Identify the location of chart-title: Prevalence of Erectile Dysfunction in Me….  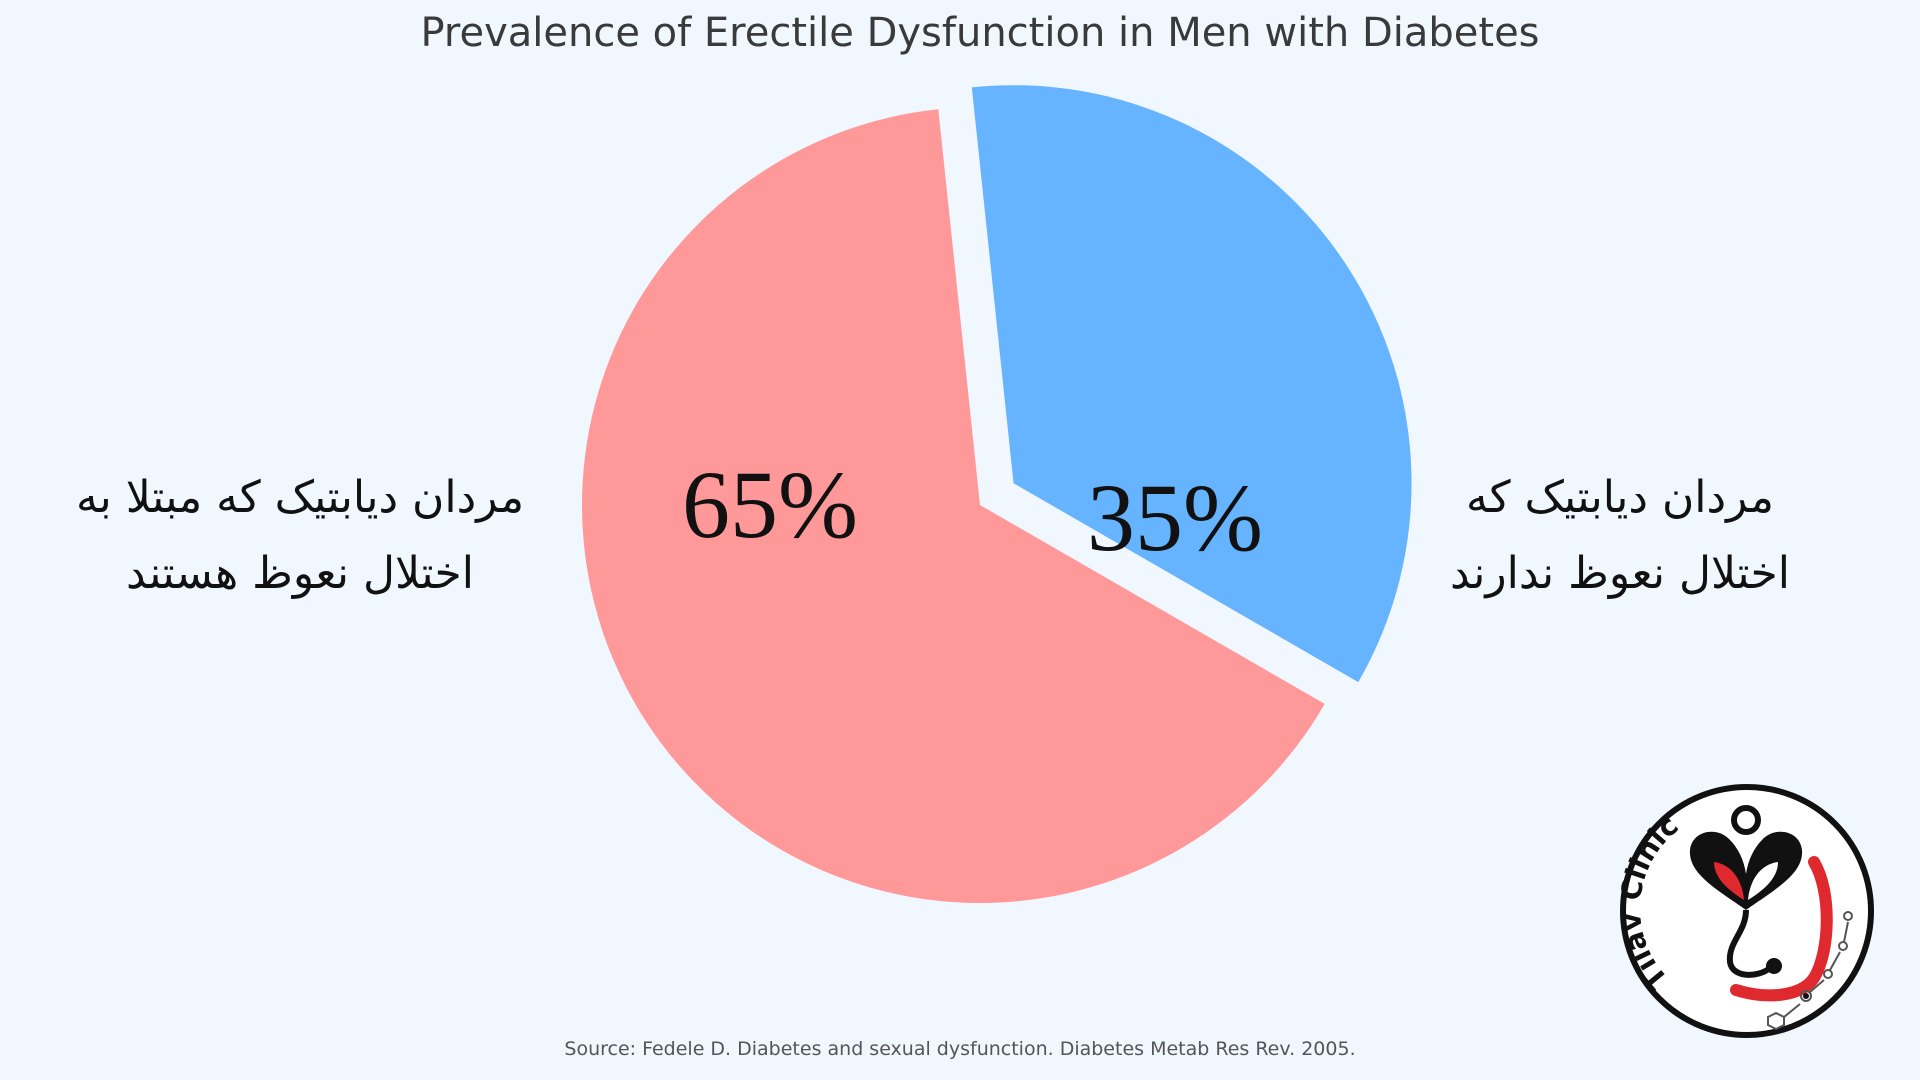
(980, 33).